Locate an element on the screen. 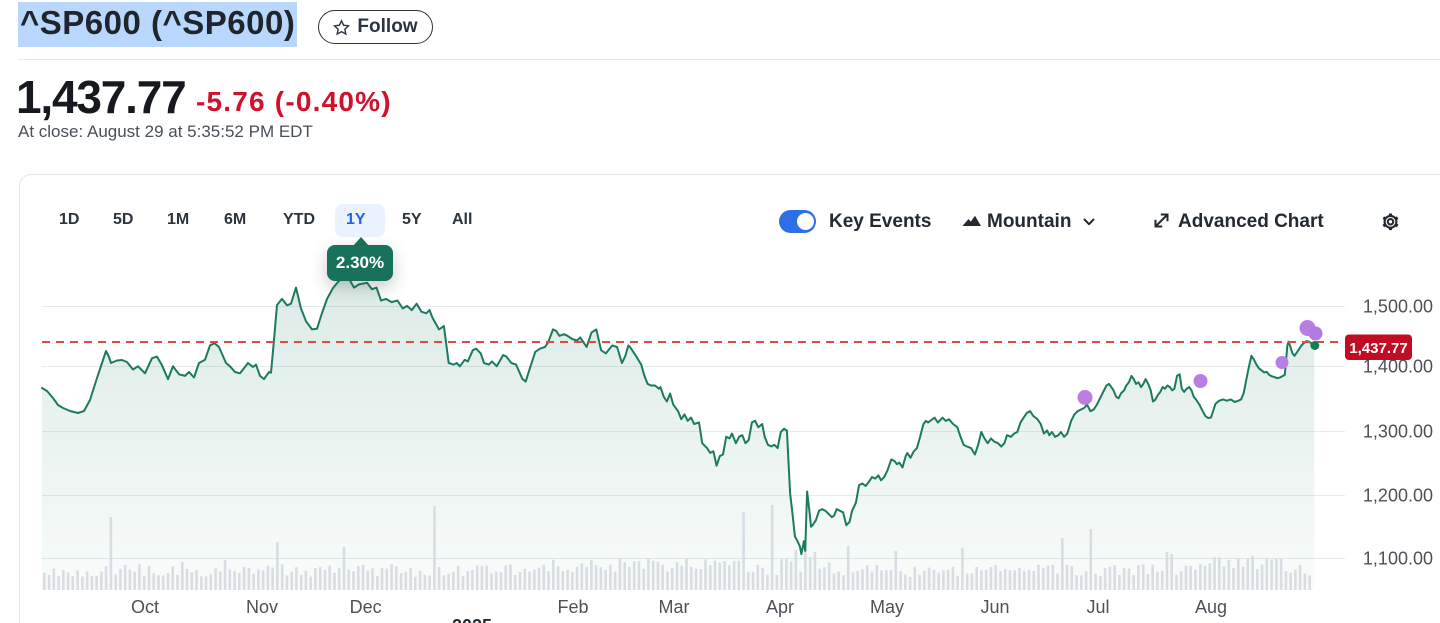  svg-text: Feb is located at coordinates (572, 607).